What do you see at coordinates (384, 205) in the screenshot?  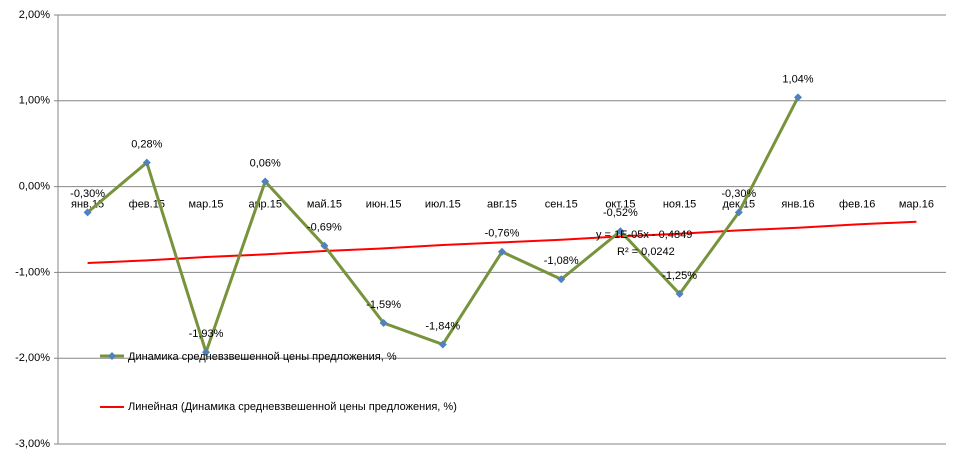 I see `x-tick-label: июн.15` at bounding box center [384, 205].